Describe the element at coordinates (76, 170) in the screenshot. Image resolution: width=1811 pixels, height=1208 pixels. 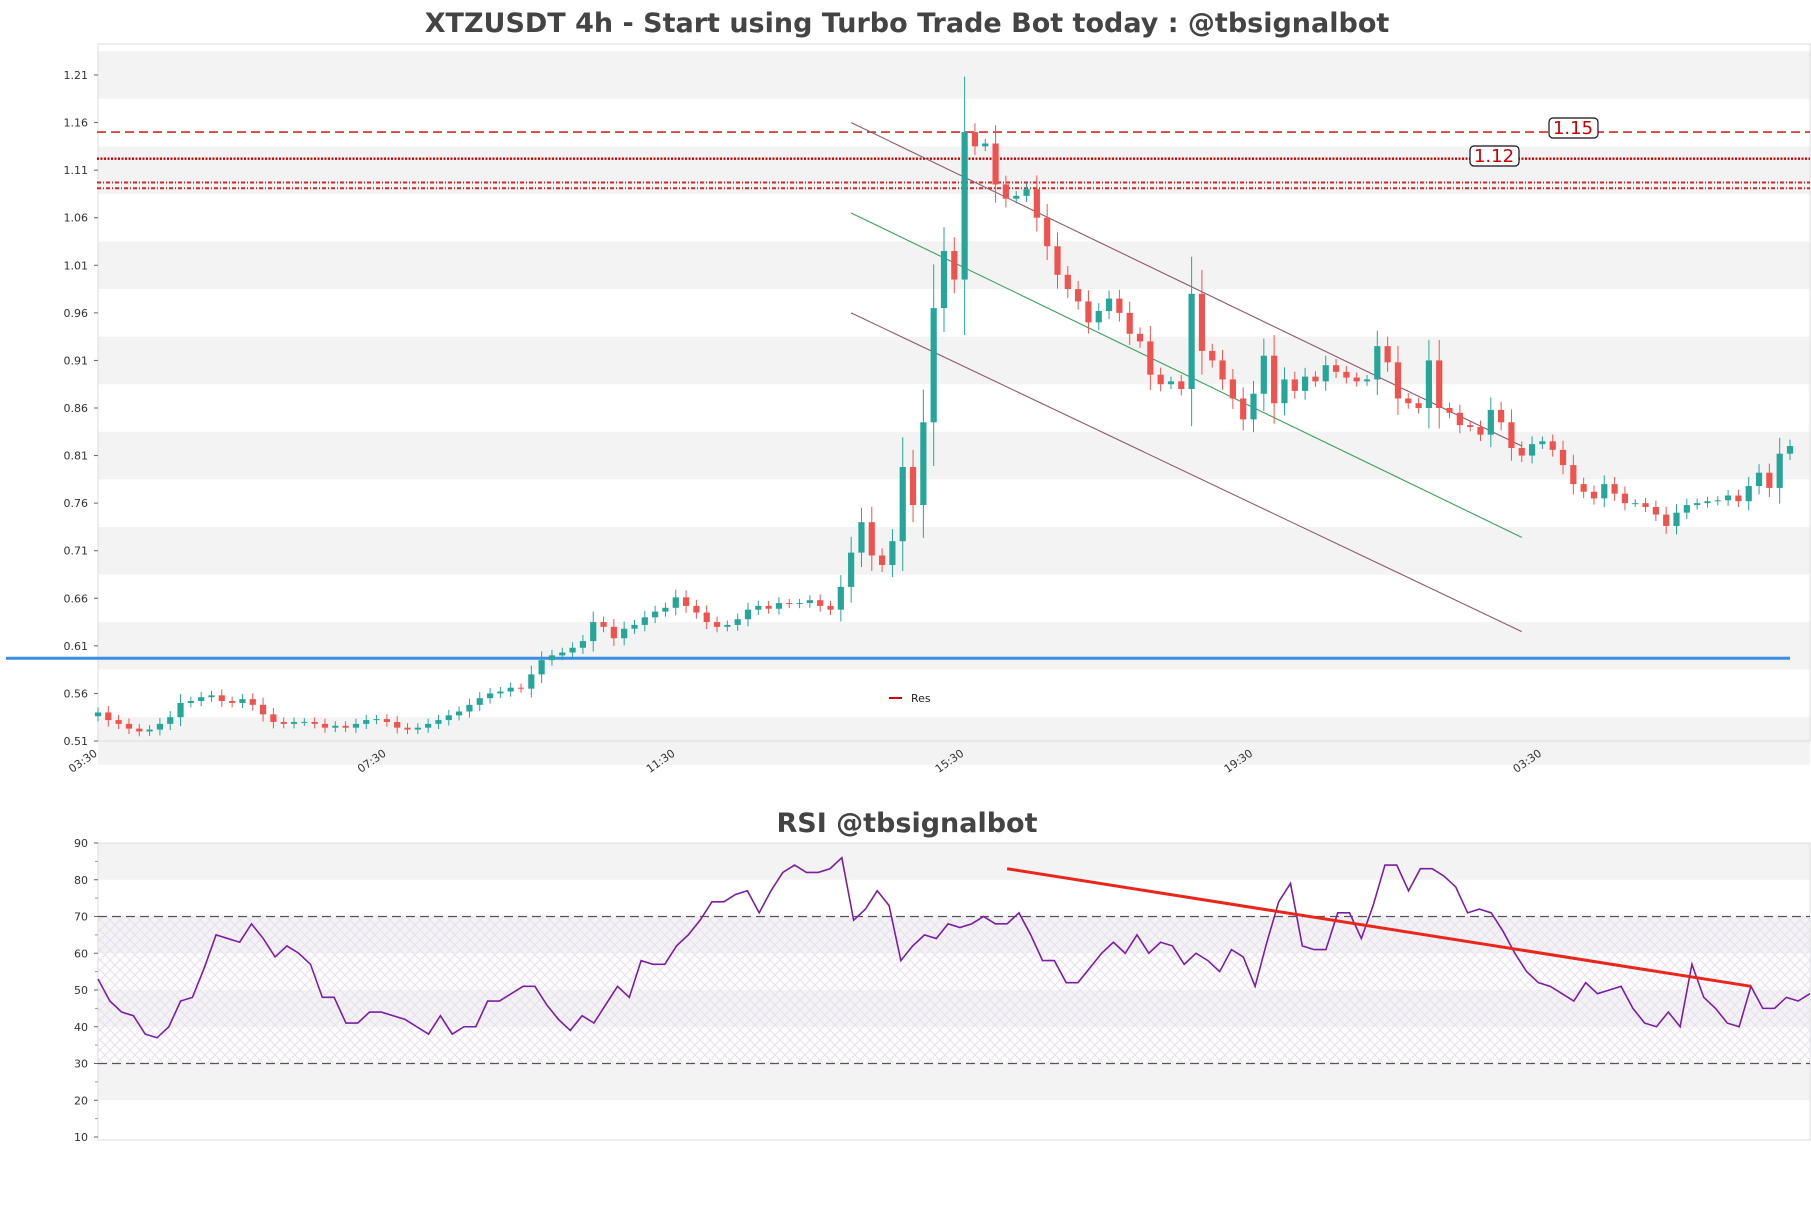
I see `price-y-tick-label: 1.11` at that location.